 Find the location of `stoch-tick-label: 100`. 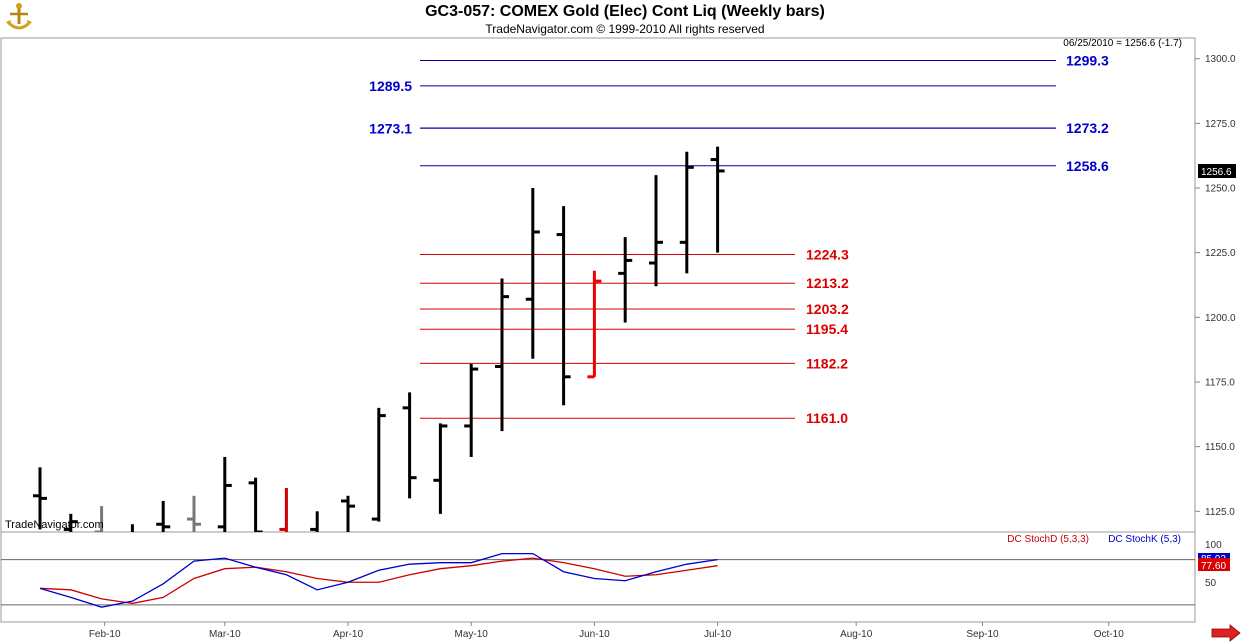

stoch-tick-label: 100 is located at coordinates (1213, 545).